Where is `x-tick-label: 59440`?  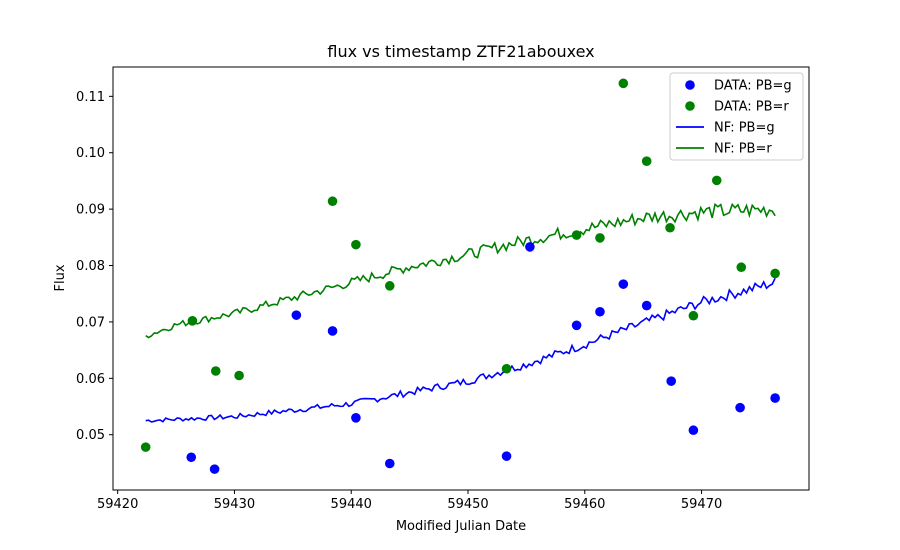
x-tick-label: 59440 is located at coordinates (351, 504).